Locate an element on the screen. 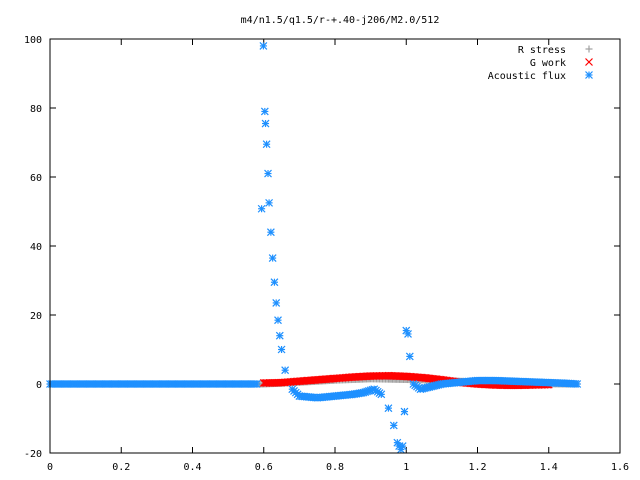  y-tick-label: -20 is located at coordinates (33, 454).